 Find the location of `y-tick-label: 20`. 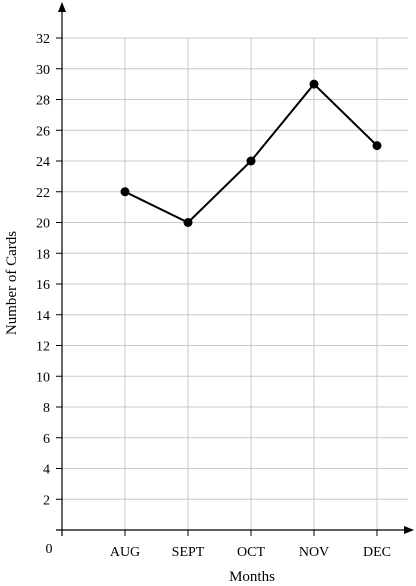

y-tick-label: 20 is located at coordinates (43, 224).